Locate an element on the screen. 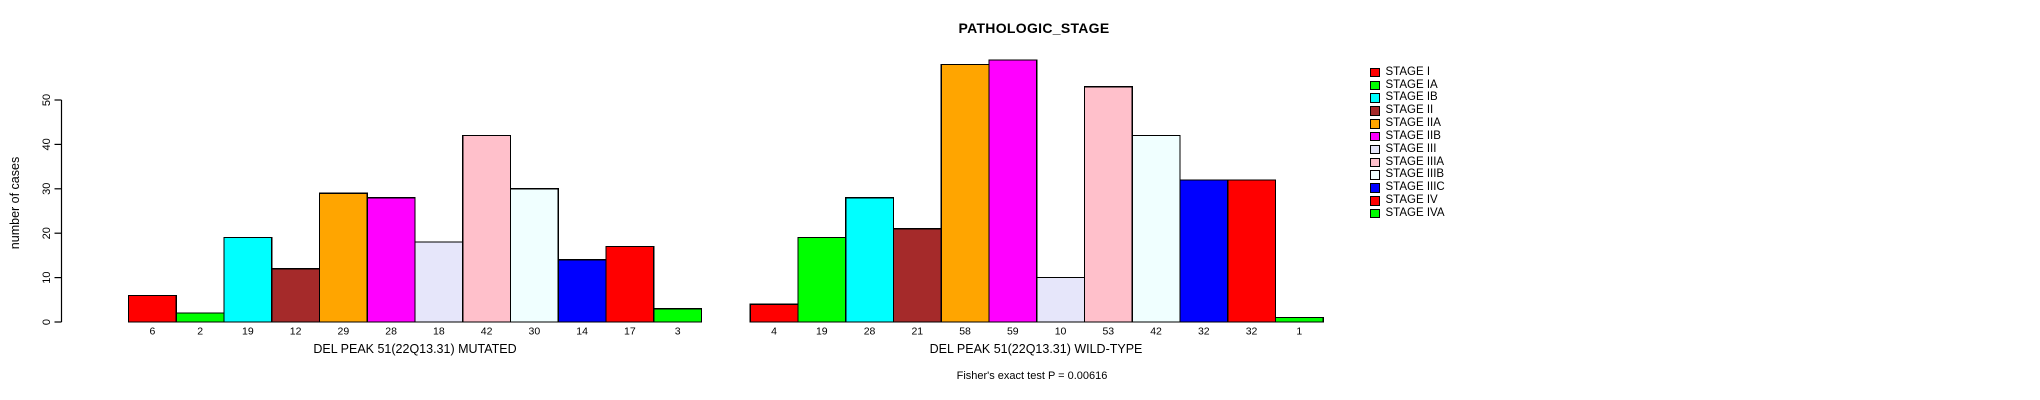 The width and height of the screenshot is (2040, 400). legend-swatch-stage-iv is located at coordinates (1375, 201).